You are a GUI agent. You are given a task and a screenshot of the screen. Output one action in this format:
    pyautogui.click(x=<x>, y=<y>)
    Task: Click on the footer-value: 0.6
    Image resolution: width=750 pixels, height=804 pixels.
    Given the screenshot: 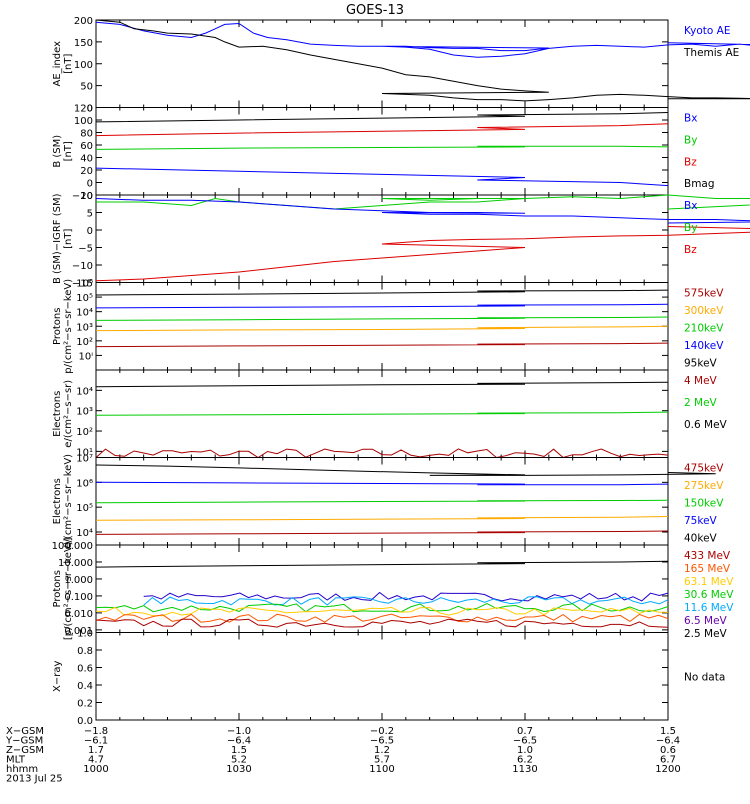 What is the action you would take?
    pyautogui.click(x=668, y=750)
    